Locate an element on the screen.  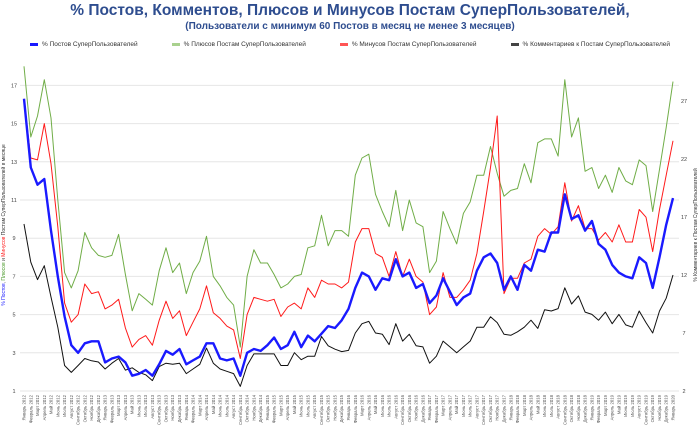
x-tick-label: Декабрь 2015 is located at coordinates (341, 408).